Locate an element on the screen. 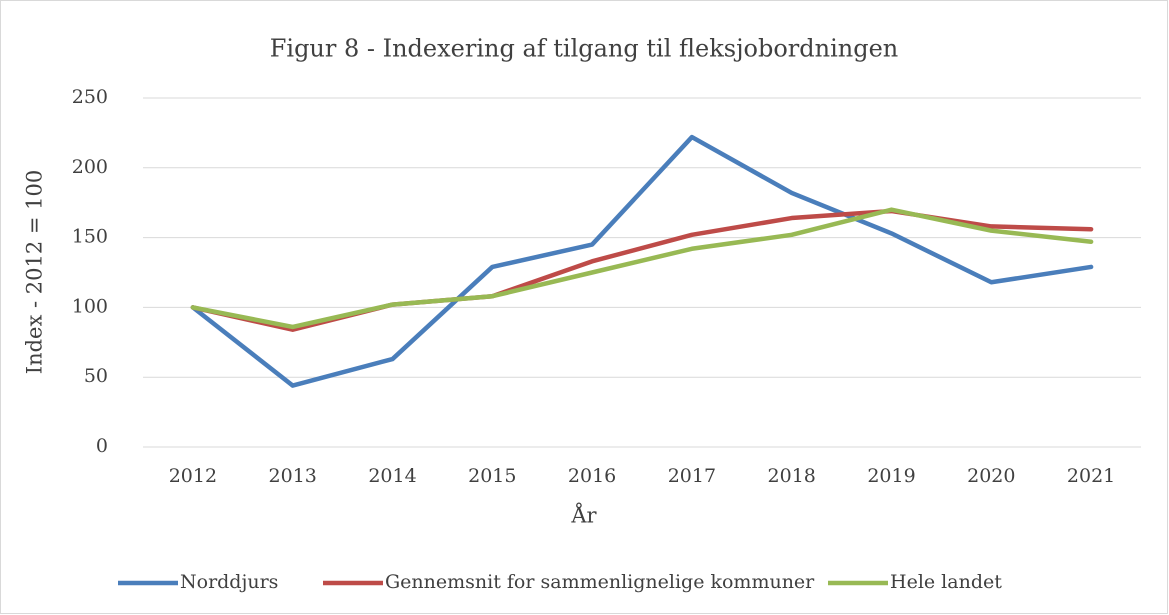 The height and width of the screenshot is (615, 1169). y-tick-label: 0 is located at coordinates (102, 446).